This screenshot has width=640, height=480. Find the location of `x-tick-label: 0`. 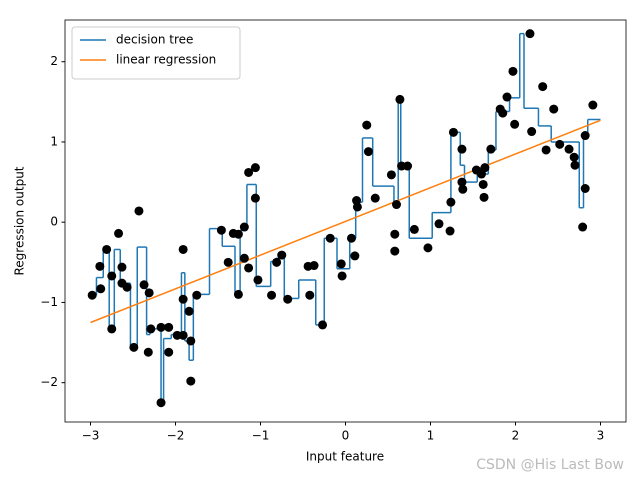

x-tick-label: 0 is located at coordinates (346, 436).